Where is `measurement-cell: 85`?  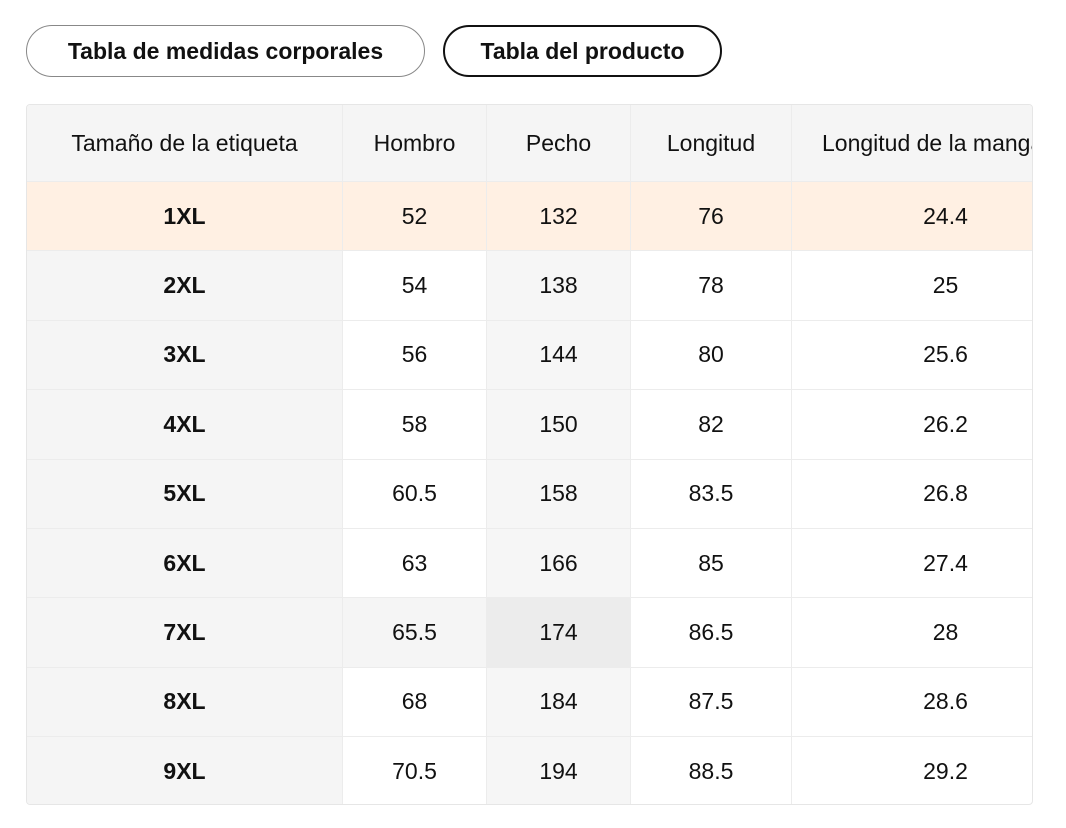 measurement-cell: 85 is located at coordinates (711, 564).